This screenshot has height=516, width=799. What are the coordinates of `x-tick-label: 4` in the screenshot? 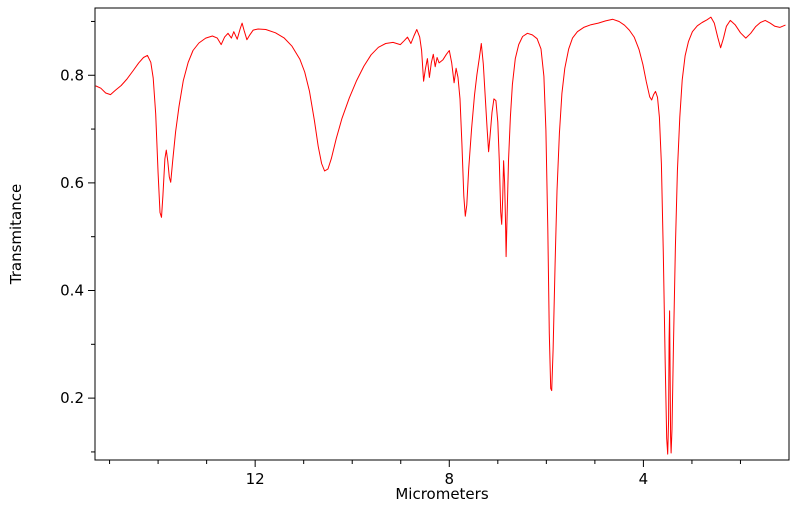 It's located at (644, 479).